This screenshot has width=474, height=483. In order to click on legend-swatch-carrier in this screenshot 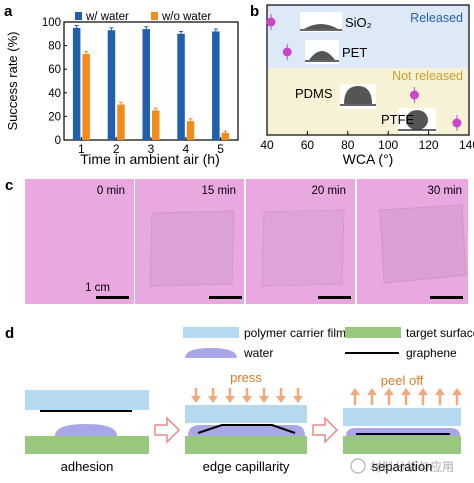, I will do `click(211, 332)`.